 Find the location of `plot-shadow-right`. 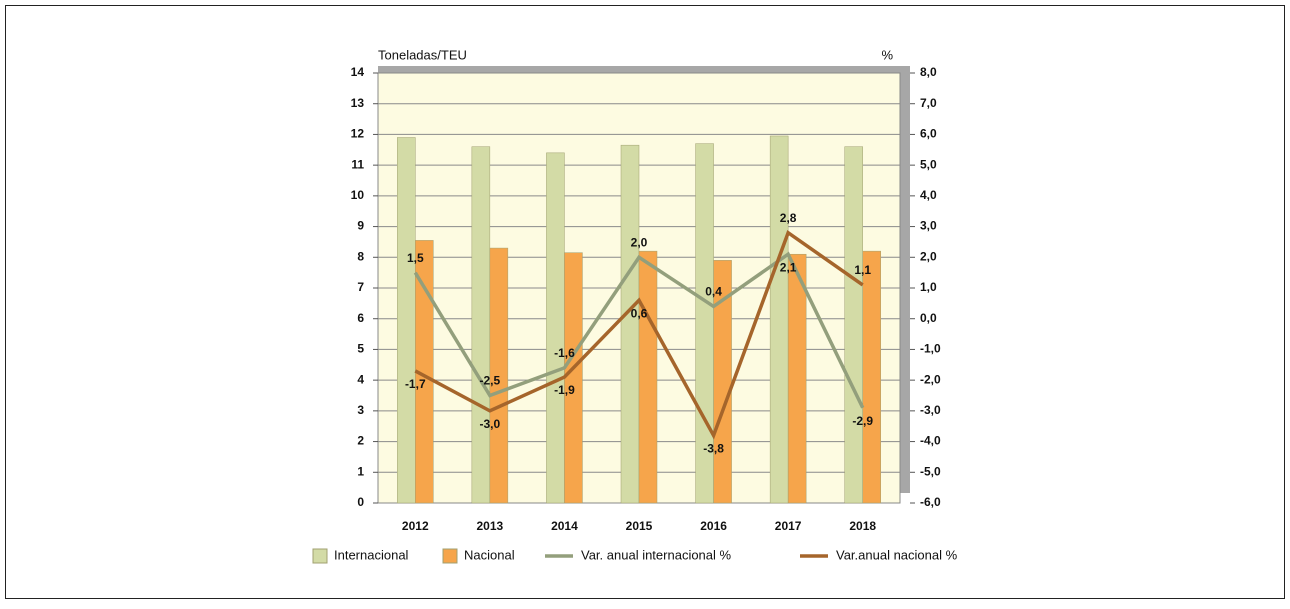

plot-shadow-right is located at coordinates (905, 279).